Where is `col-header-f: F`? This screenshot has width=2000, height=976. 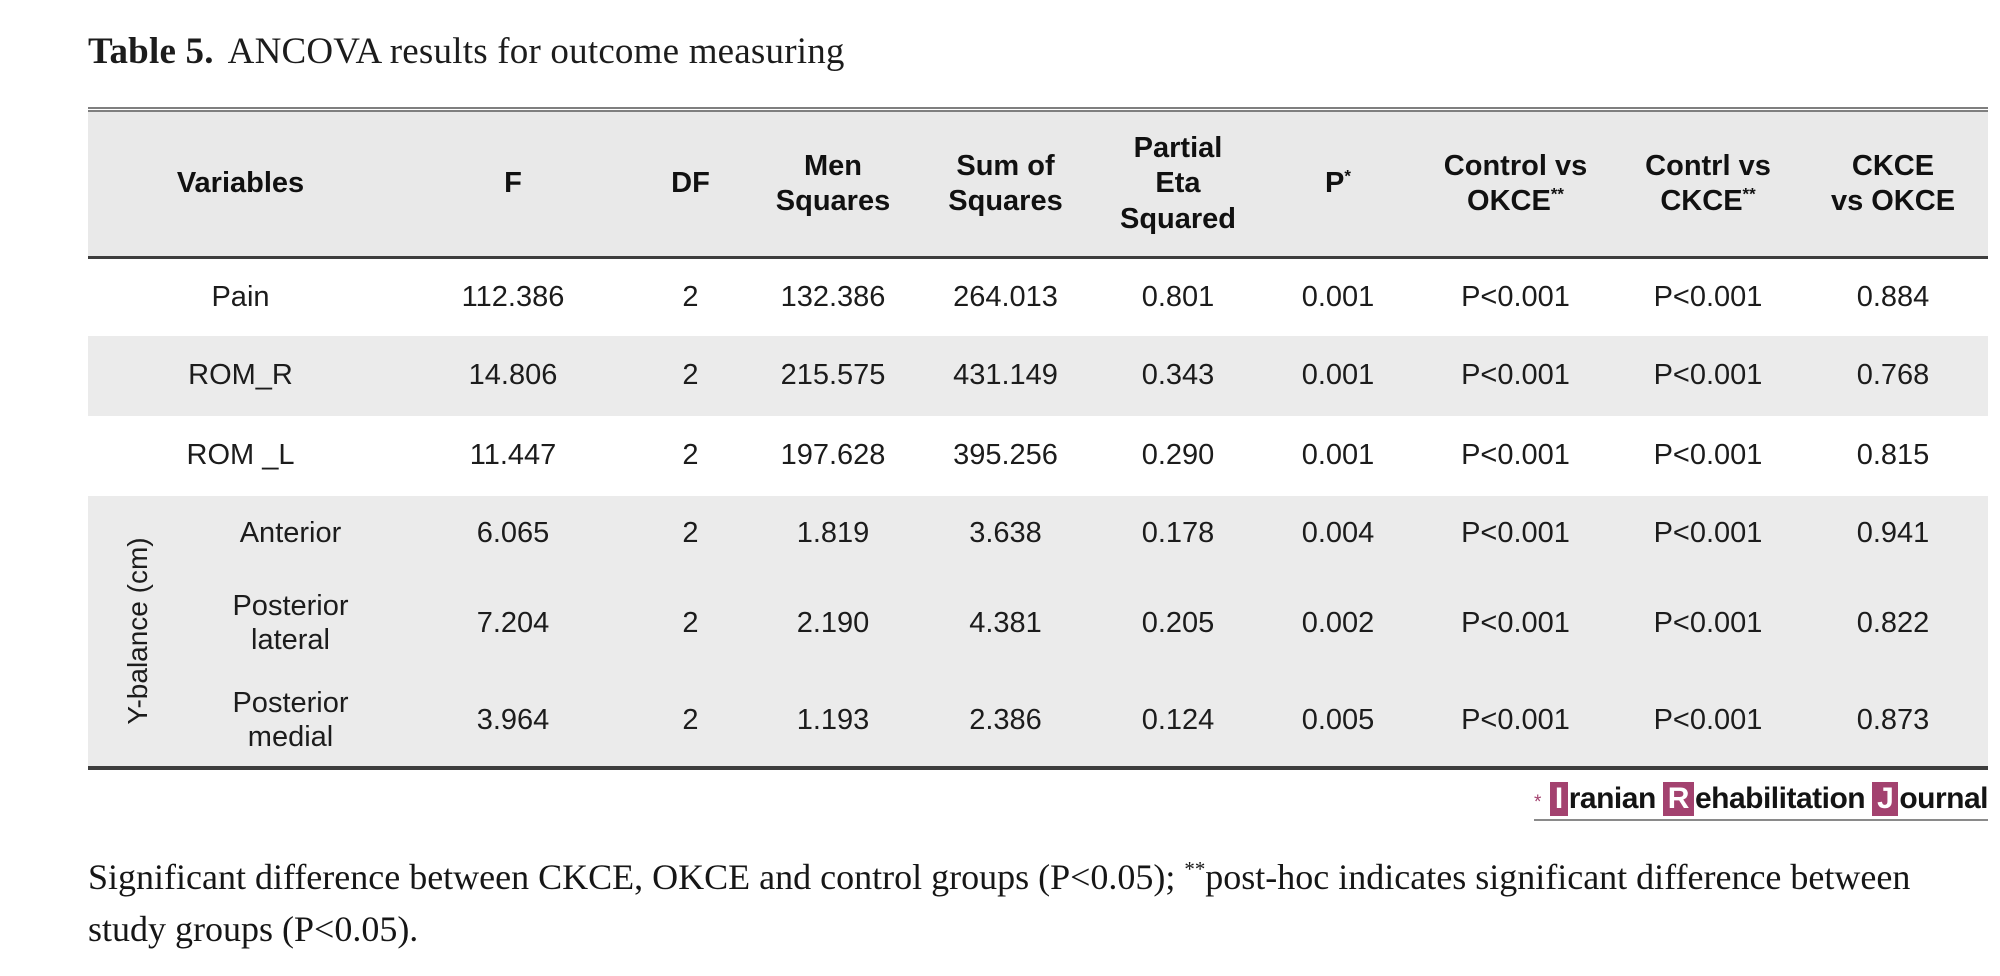 col-header-f: F is located at coordinates (513, 184).